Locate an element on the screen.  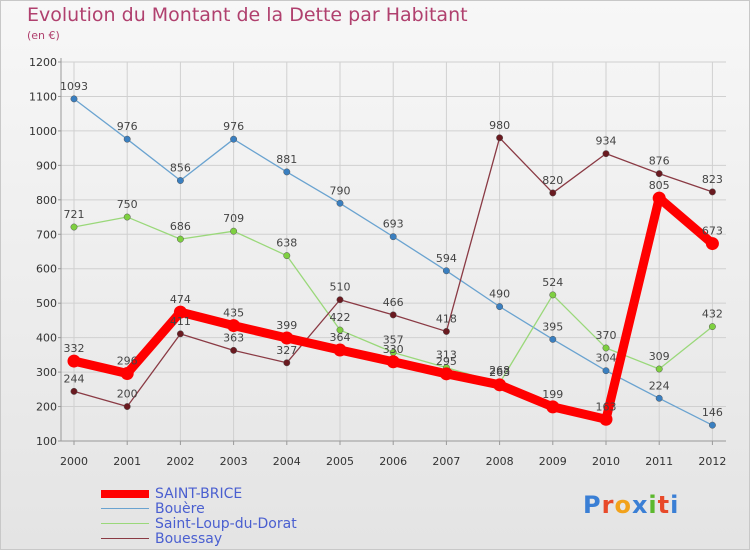
data-label-bou-re: 490 is located at coordinates (499, 294).